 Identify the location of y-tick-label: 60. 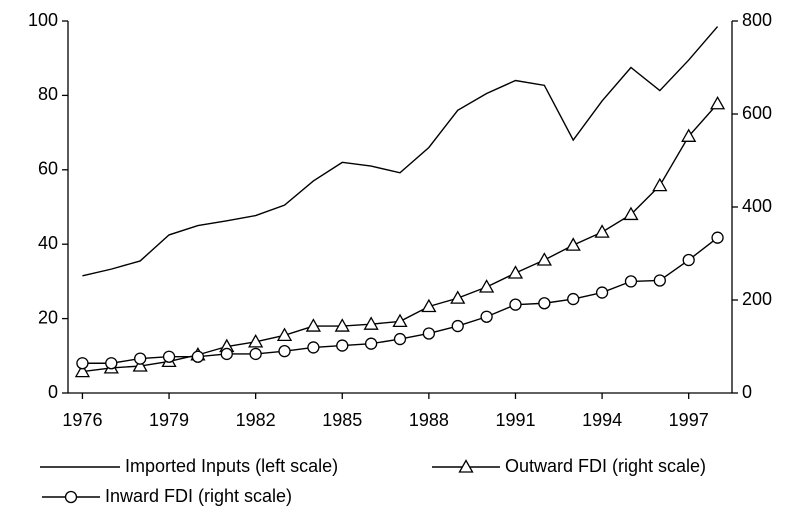
(48, 169).